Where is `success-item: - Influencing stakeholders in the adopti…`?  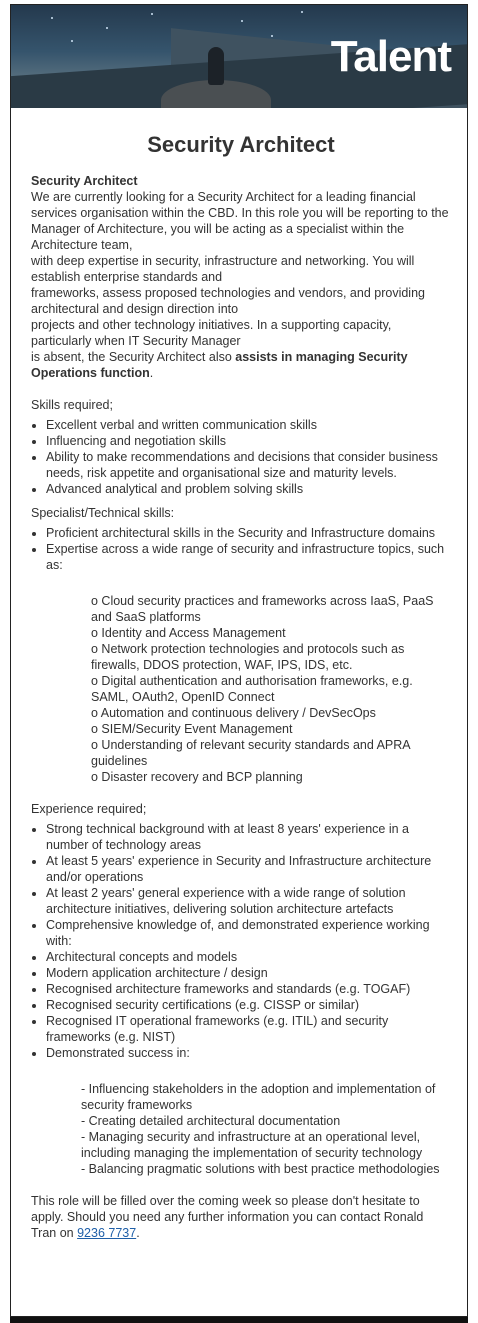
success-item: - Influencing stakeholders in the adopti… is located at coordinates (258, 1097).